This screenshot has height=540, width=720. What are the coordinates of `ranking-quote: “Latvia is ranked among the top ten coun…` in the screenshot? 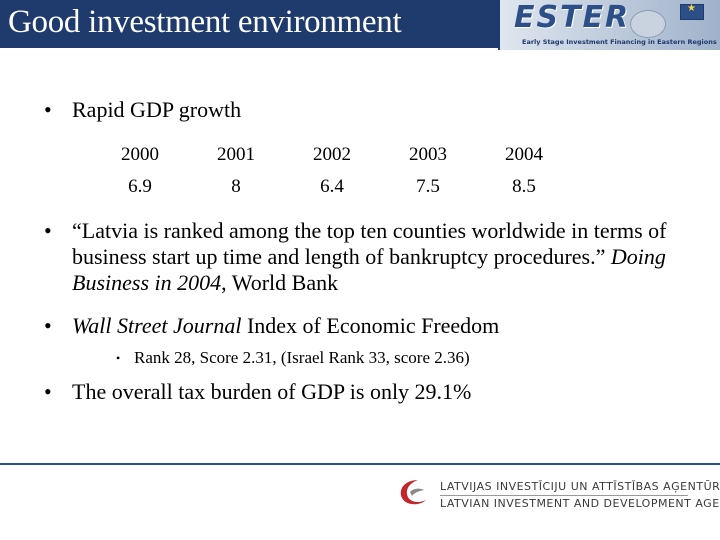 It's located at (369, 243).